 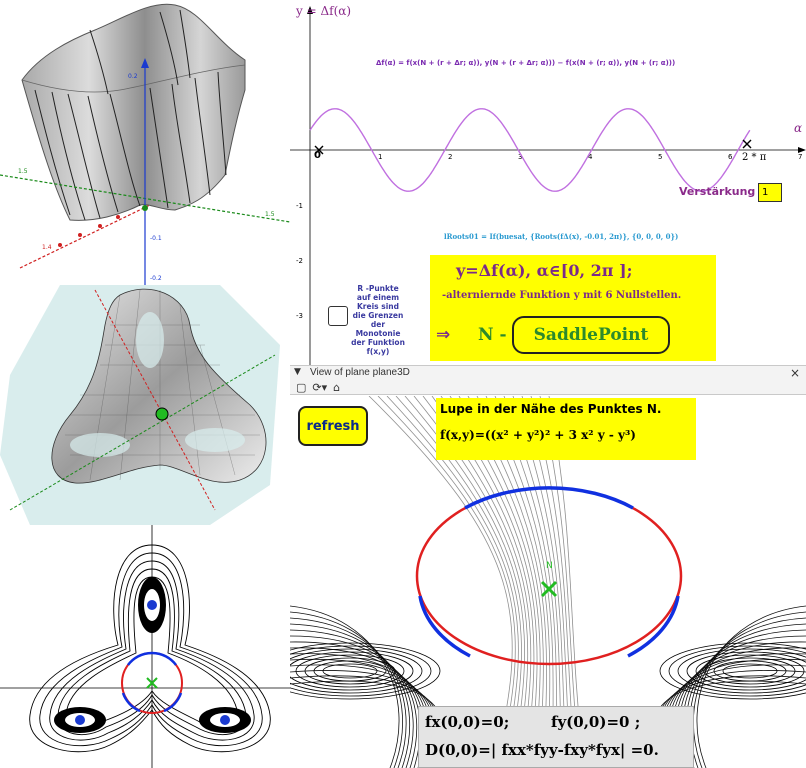 What do you see at coordinates (270, 214) in the screenshot?
I see `green-axis-tick-right: 1.5` at bounding box center [270, 214].